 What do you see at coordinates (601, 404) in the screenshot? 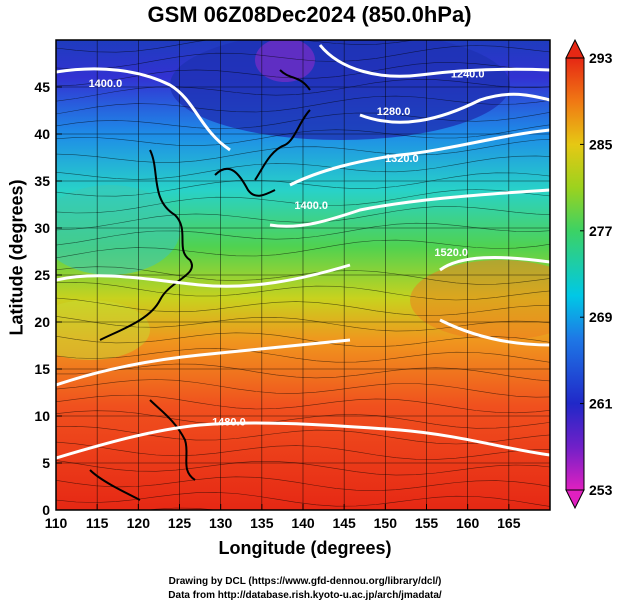
I see `colorbar-tick-label: 261` at bounding box center [601, 404].